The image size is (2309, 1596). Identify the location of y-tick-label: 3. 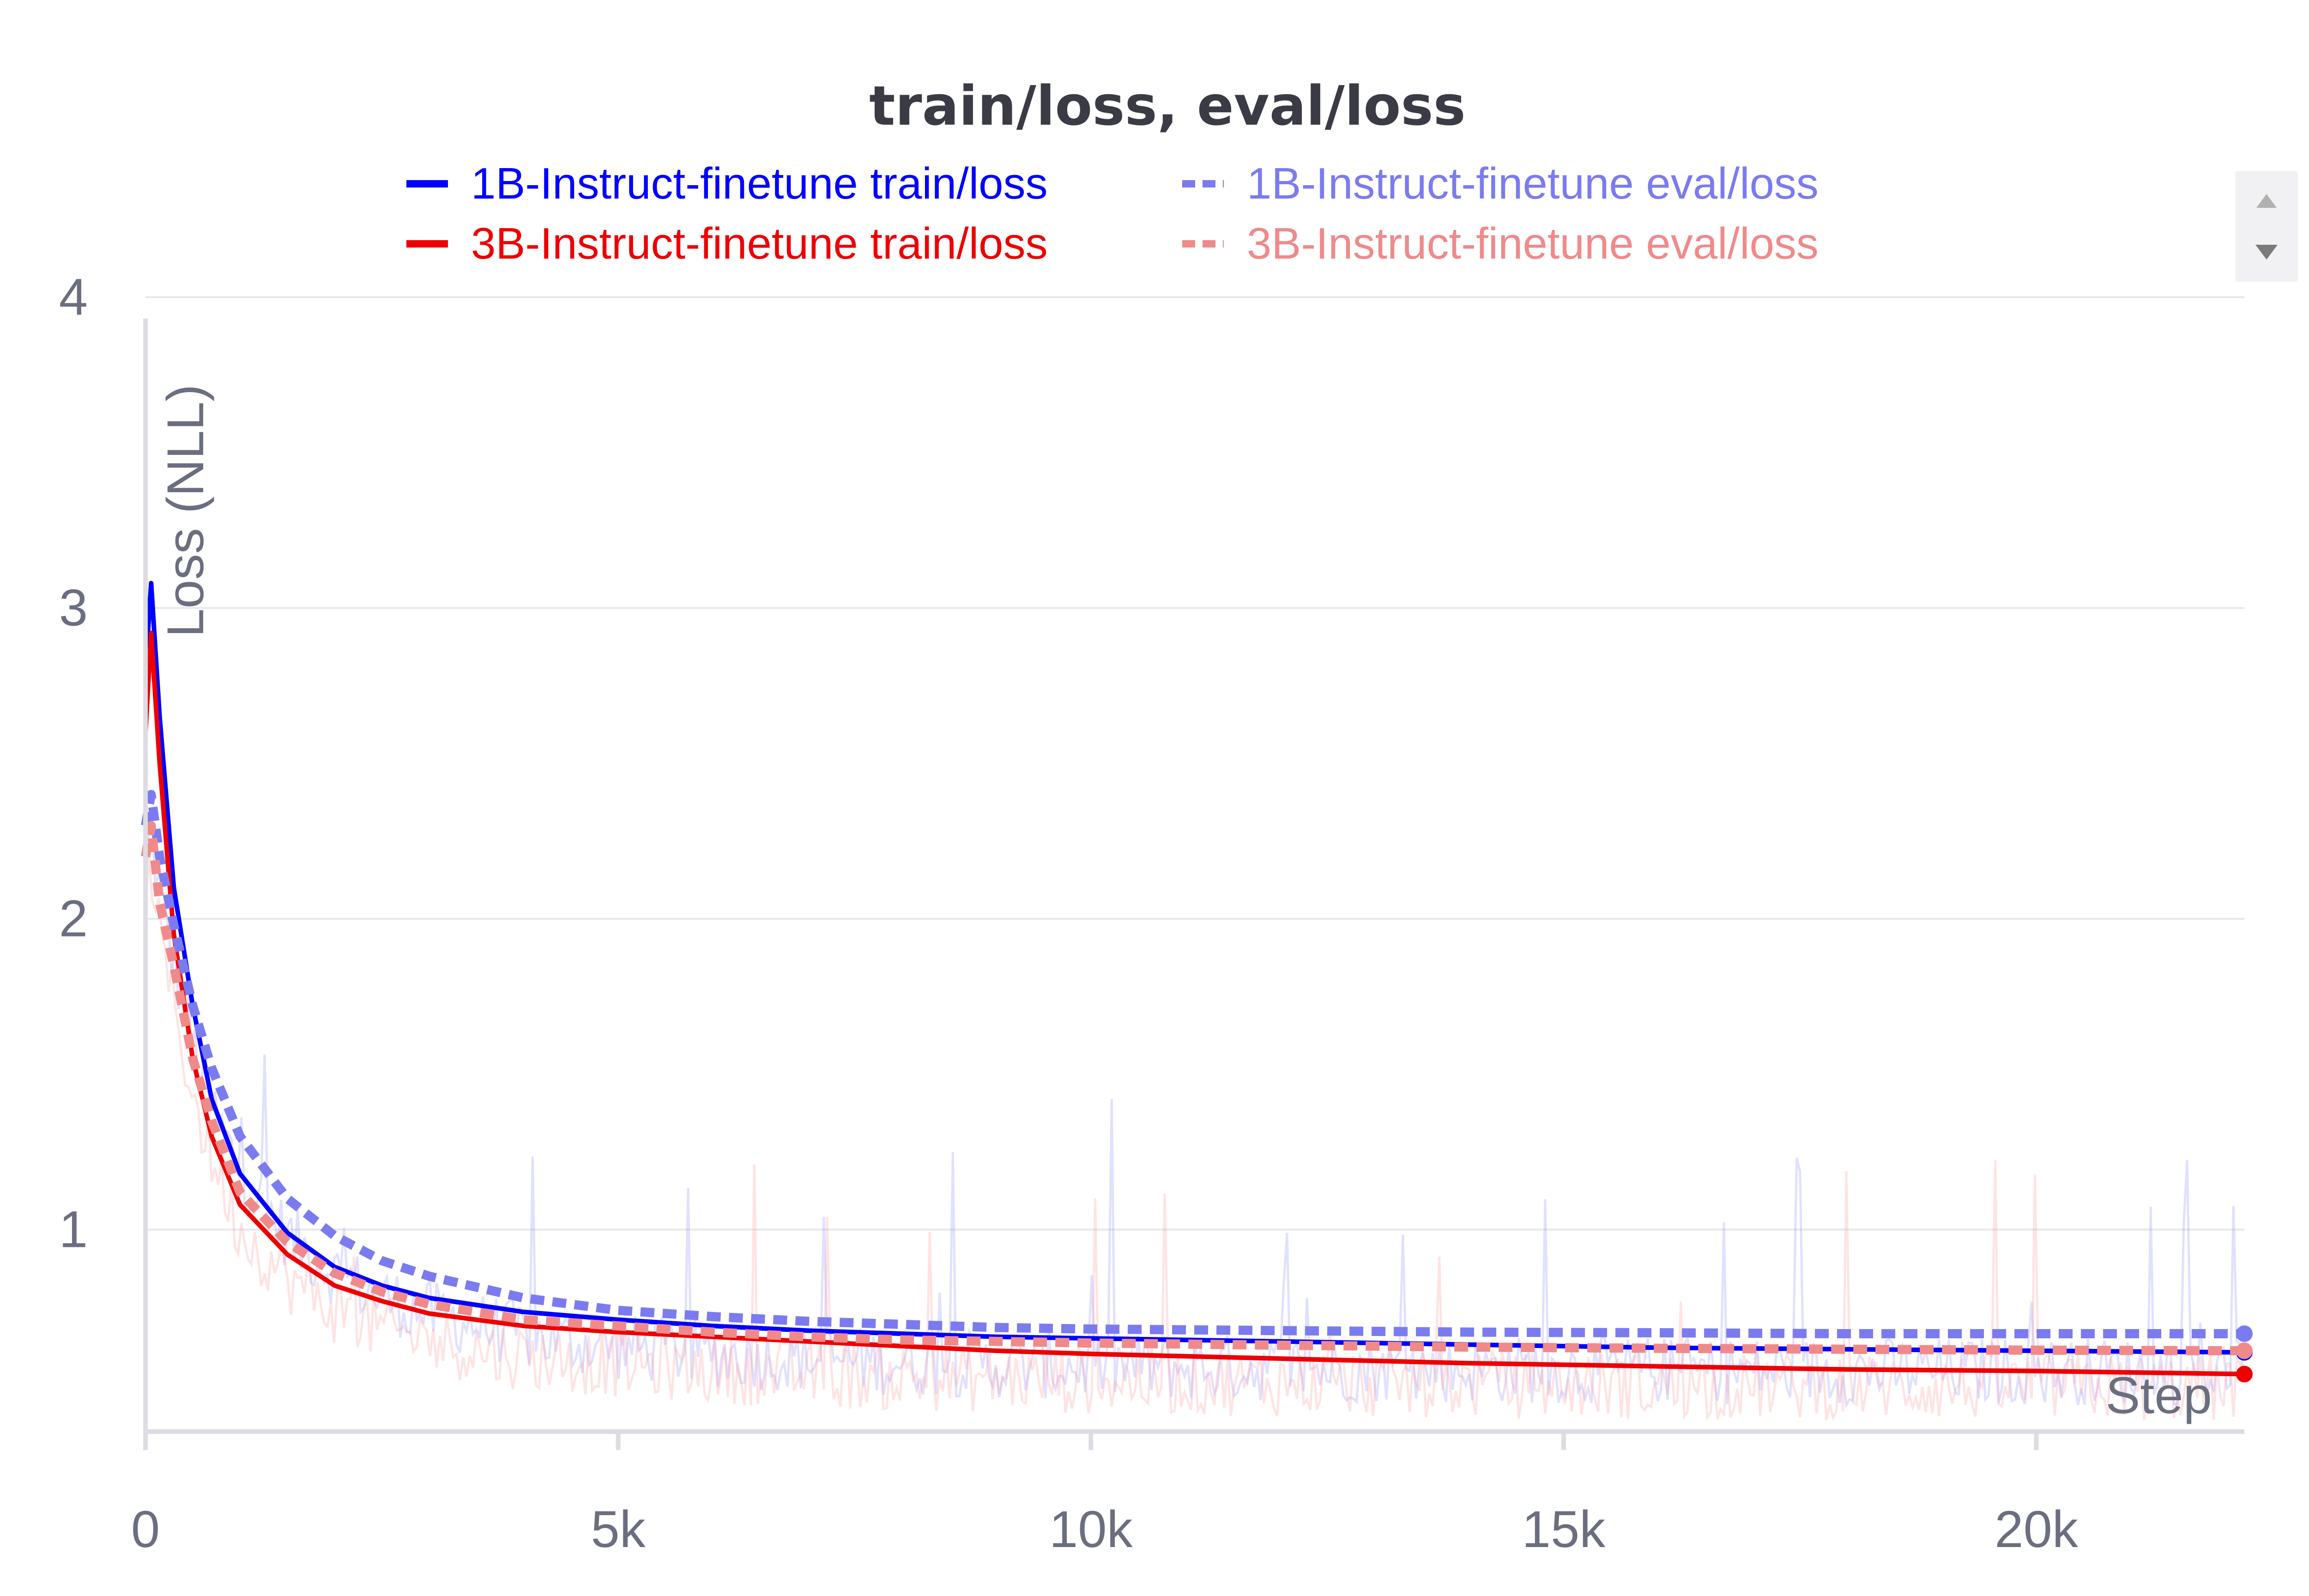
(74, 608).